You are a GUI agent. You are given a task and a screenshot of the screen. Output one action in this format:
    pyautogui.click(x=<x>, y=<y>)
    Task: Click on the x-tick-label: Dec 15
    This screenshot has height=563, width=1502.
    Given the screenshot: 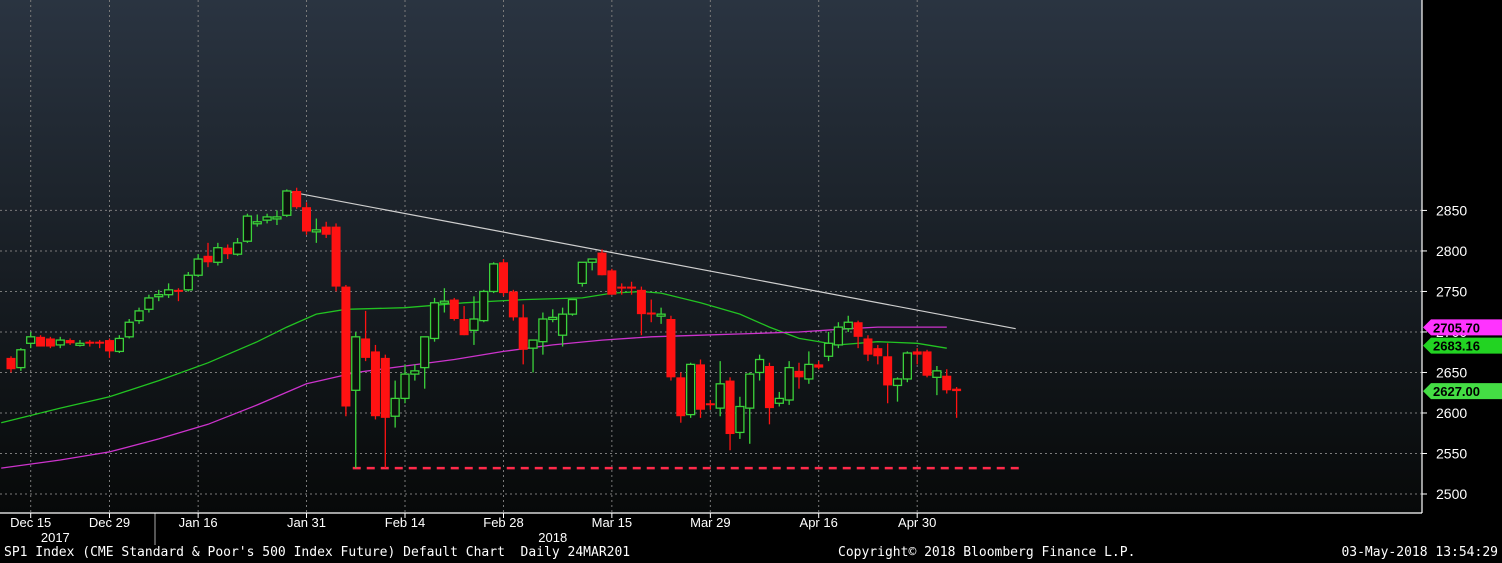 What is the action you would take?
    pyautogui.click(x=30, y=522)
    